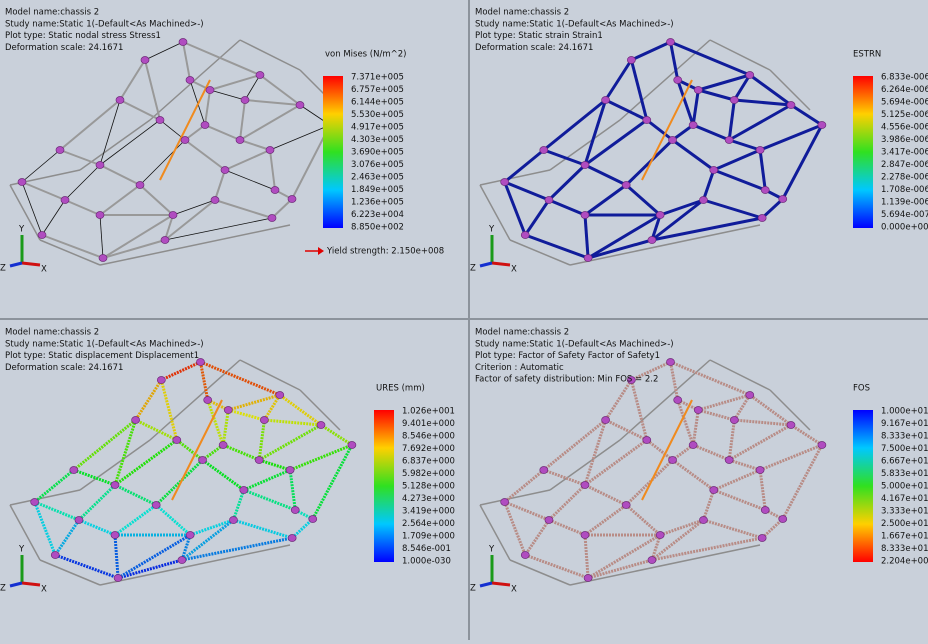  Describe the element at coordinates (904, 512) in the screenshot. I see `legend-label: 3.333e+015` at that location.